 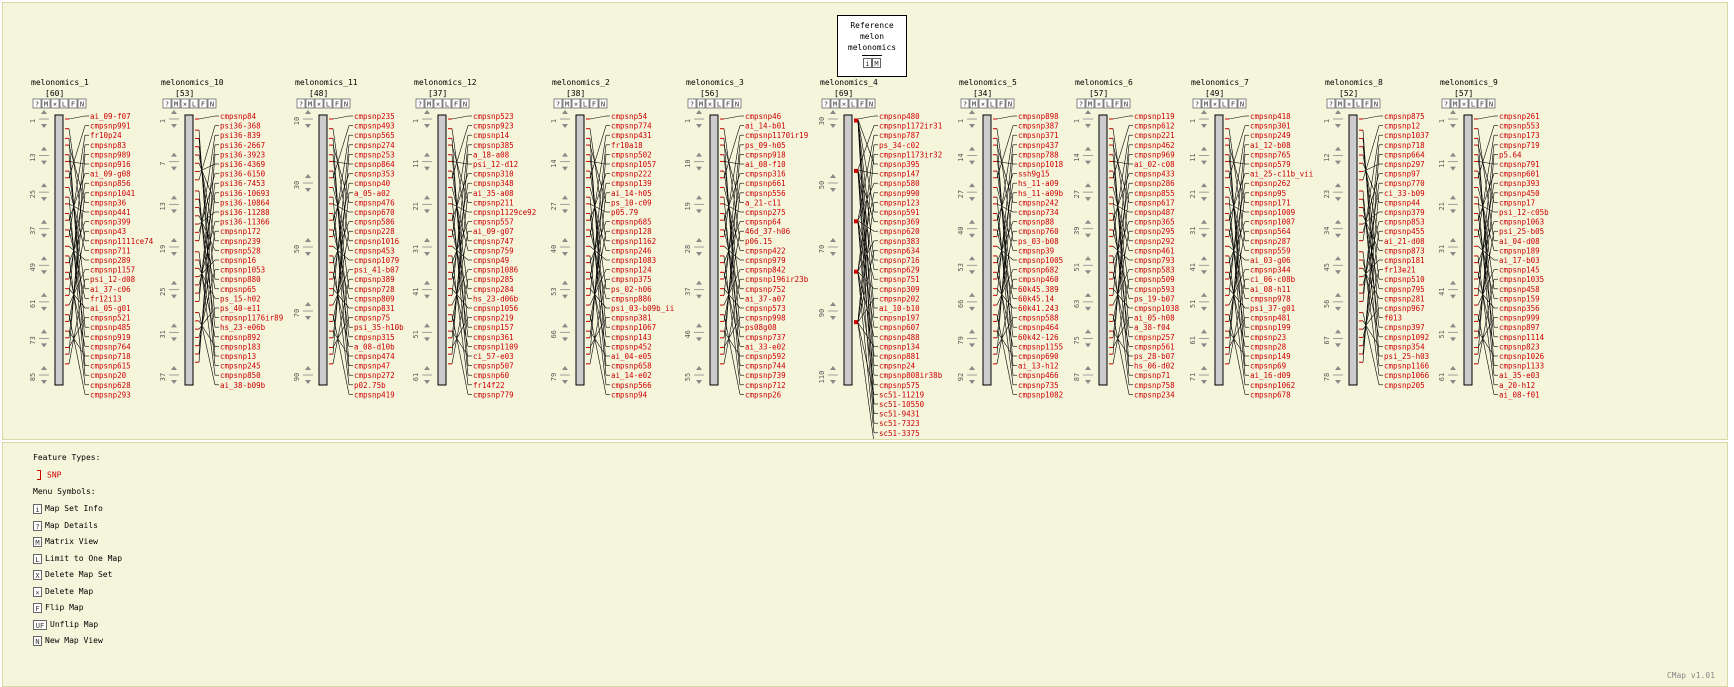 I want to click on feature-label: psi36-3923, so click(x=242, y=154).